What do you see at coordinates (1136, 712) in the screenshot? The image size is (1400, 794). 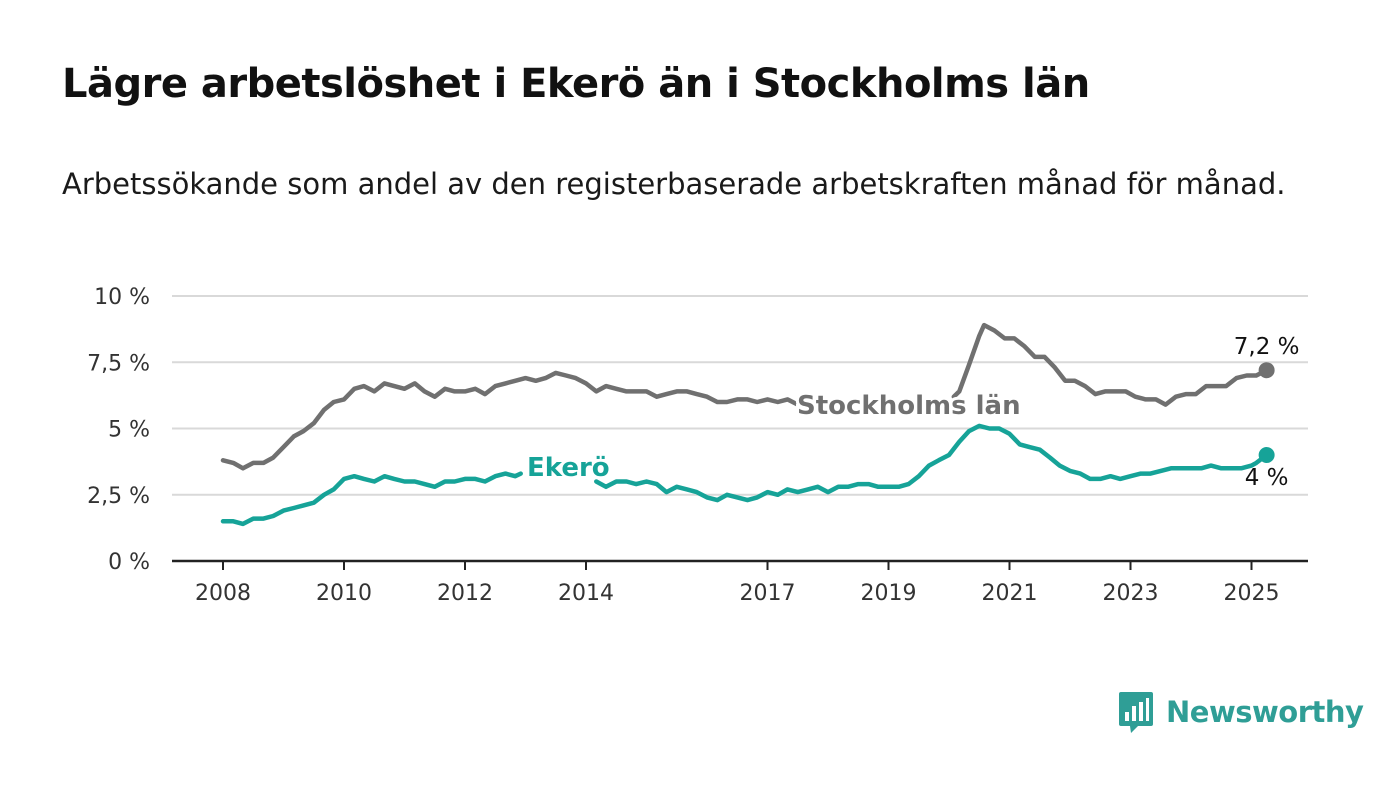 I see `bar-chart-speech-bubble-icon` at bounding box center [1136, 712].